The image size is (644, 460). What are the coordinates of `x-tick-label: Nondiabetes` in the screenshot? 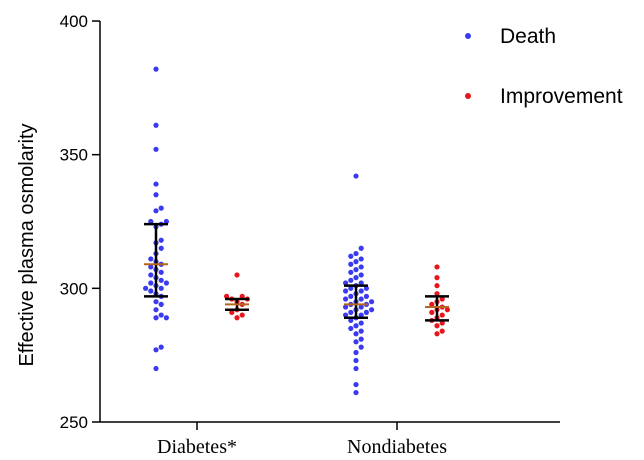 It's located at (397, 447).